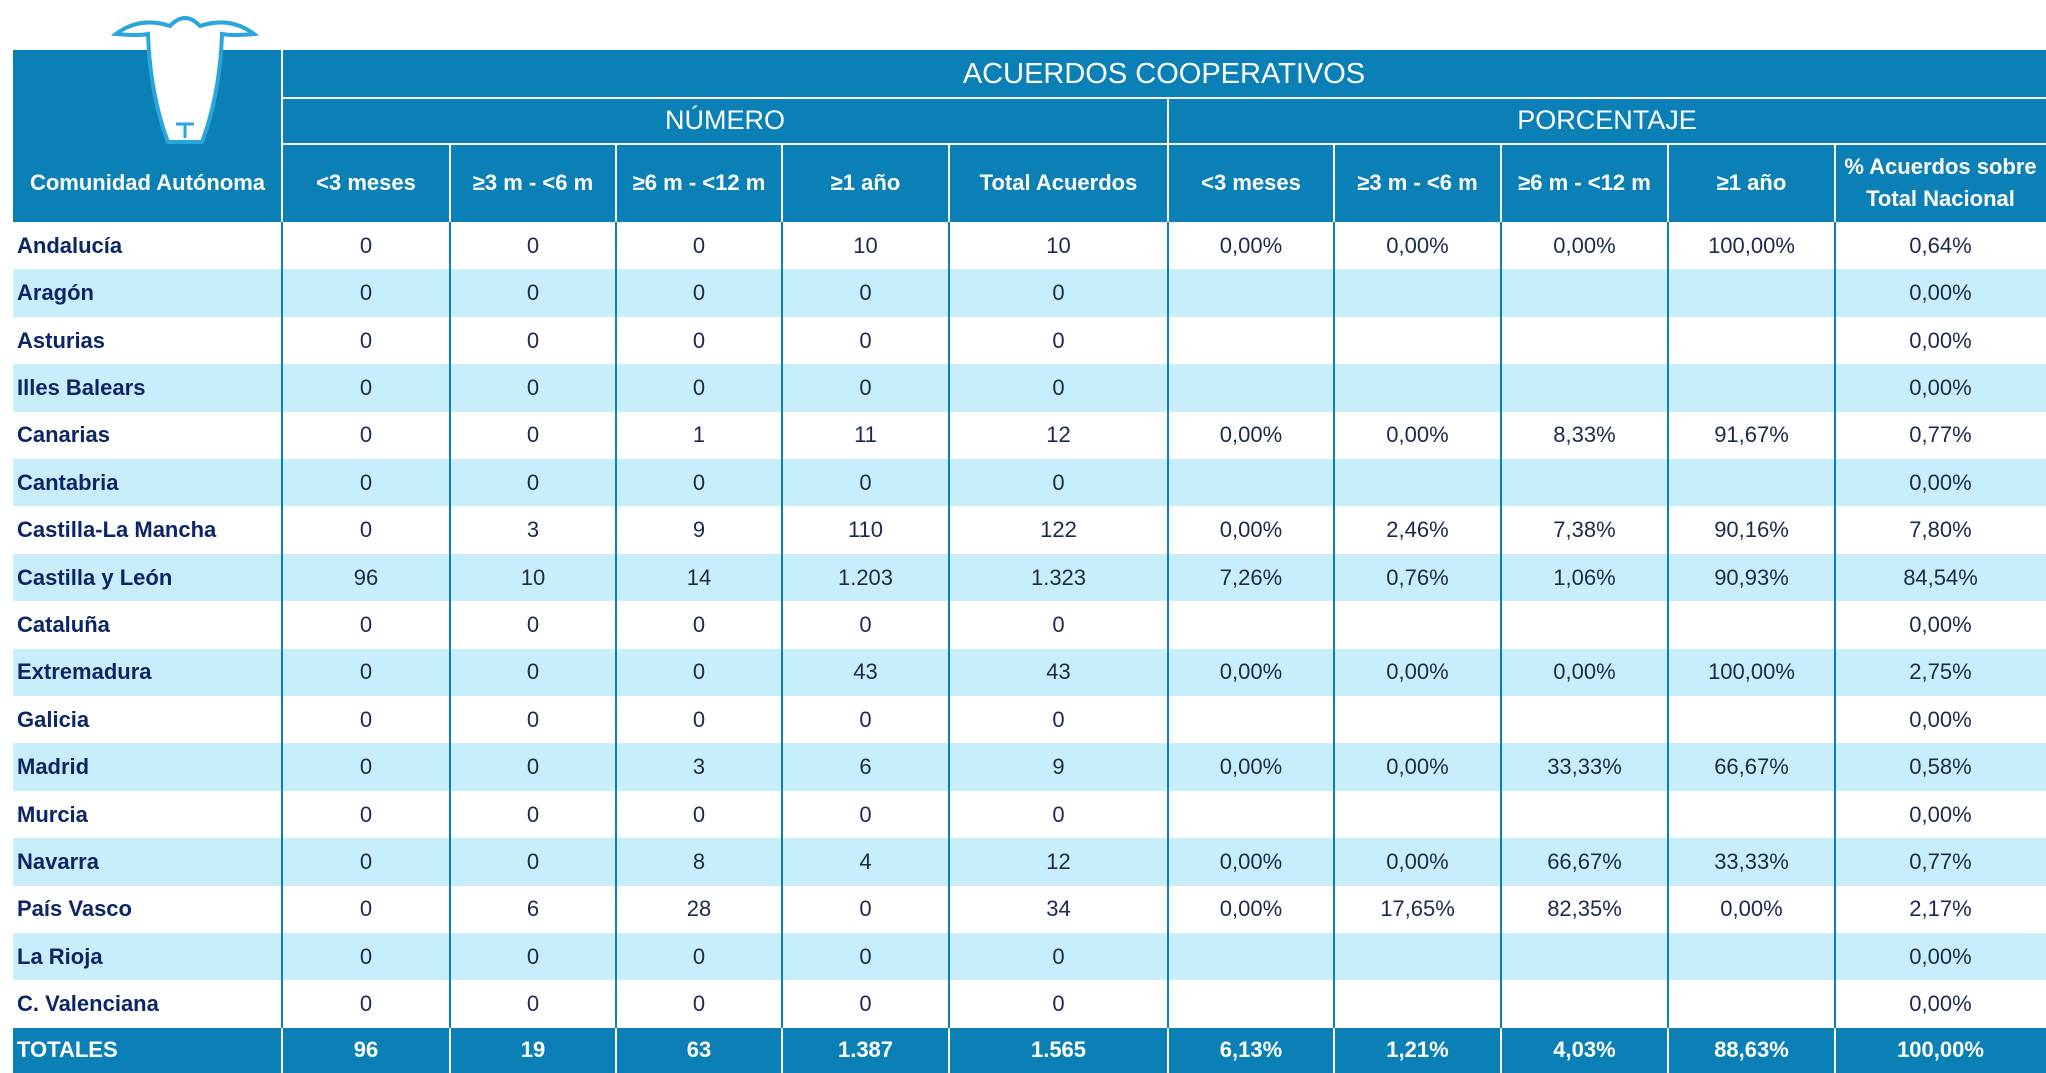  What do you see at coordinates (1164, 74) in the screenshot?
I see `table-title: ACUERDOS COOPERATIVOS` at bounding box center [1164, 74].